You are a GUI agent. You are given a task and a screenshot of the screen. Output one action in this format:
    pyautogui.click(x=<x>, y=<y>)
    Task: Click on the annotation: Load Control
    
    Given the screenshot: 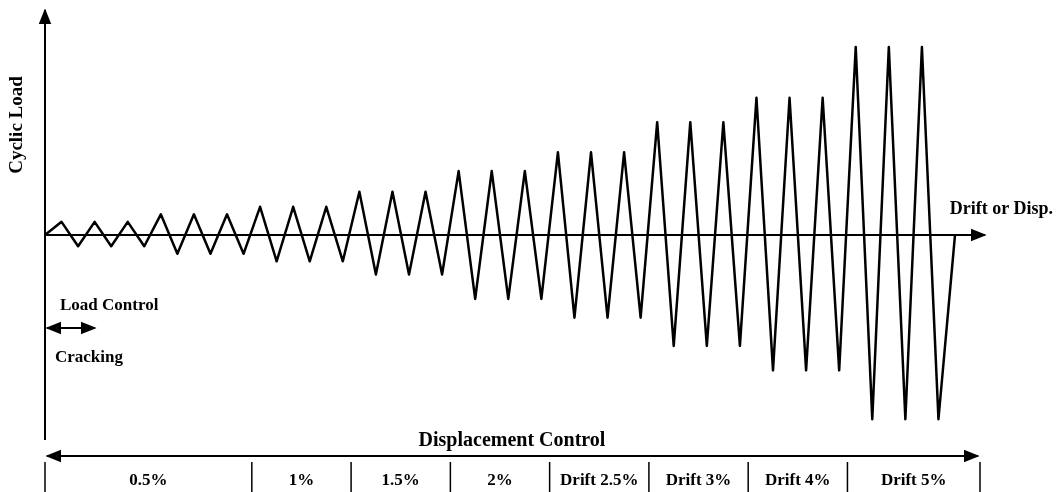 What is the action you would take?
    pyautogui.click(x=109, y=304)
    